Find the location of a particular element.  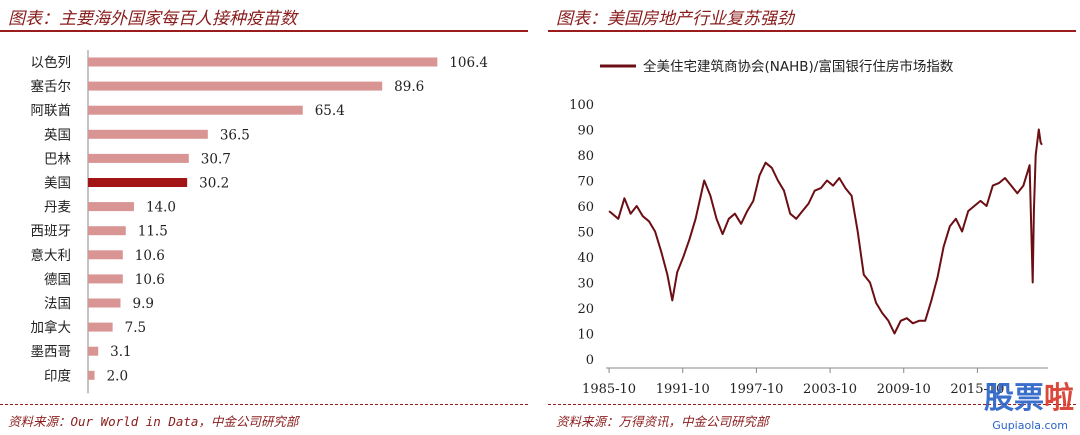

value-label-10: 9.9 is located at coordinates (143, 304).